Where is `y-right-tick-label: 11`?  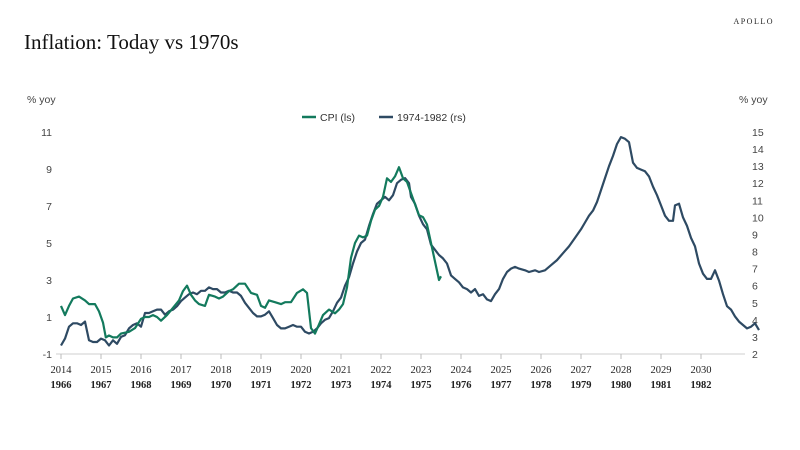
y-right-tick-label: 11 is located at coordinates (757, 201).